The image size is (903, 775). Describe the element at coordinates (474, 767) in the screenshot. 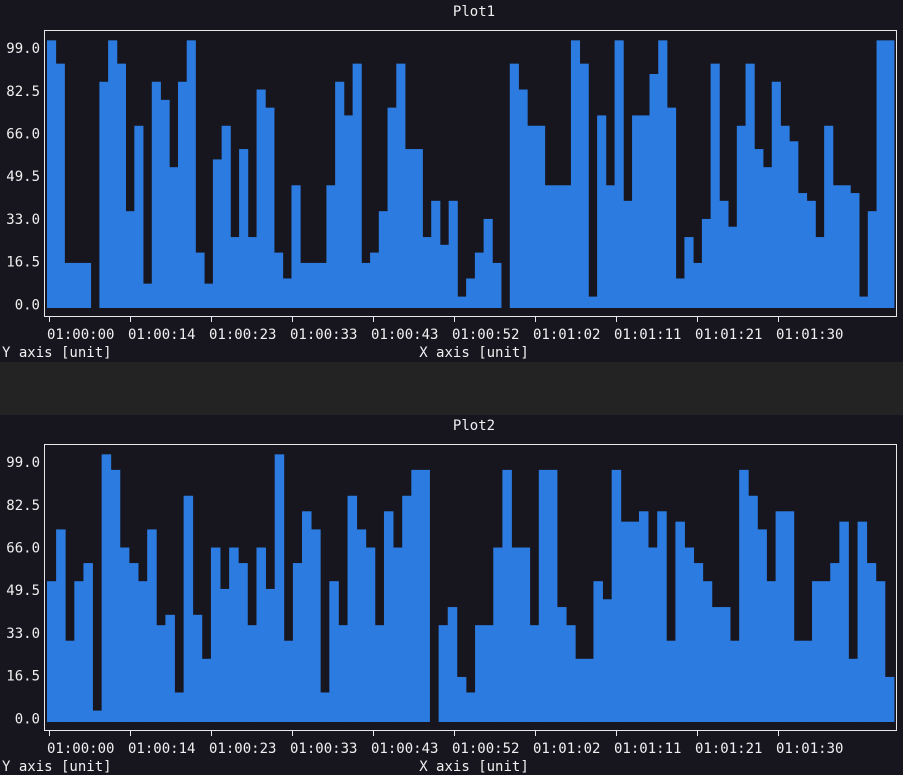

I see `plot2-x-axis-label: X axis [unit]` at that location.